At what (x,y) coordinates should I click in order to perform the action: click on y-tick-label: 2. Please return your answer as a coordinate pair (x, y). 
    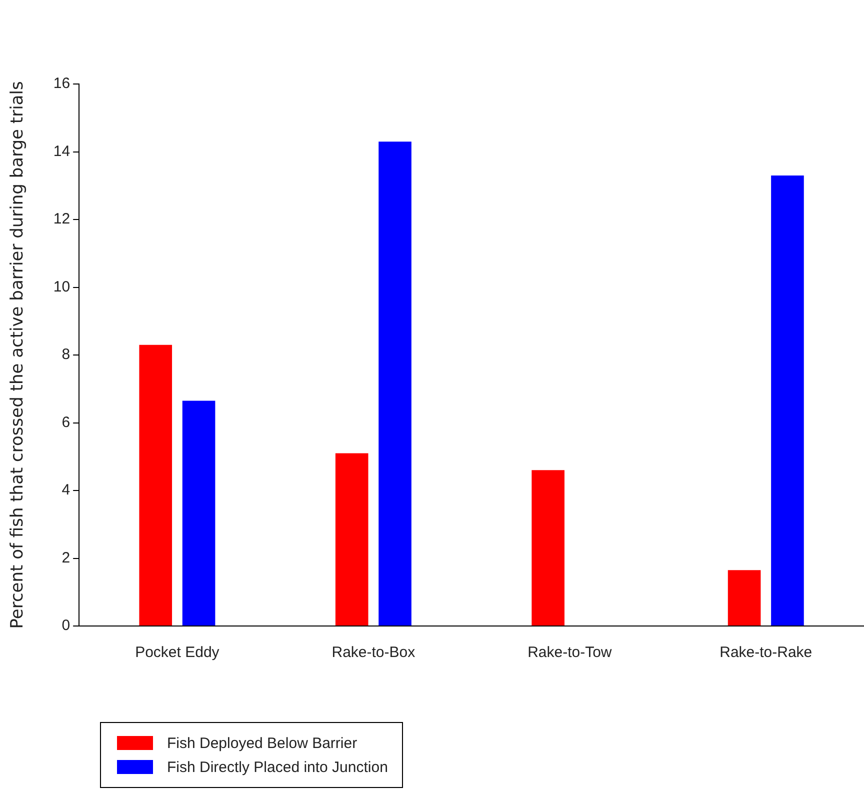
    Looking at the image, I should click on (66, 557).